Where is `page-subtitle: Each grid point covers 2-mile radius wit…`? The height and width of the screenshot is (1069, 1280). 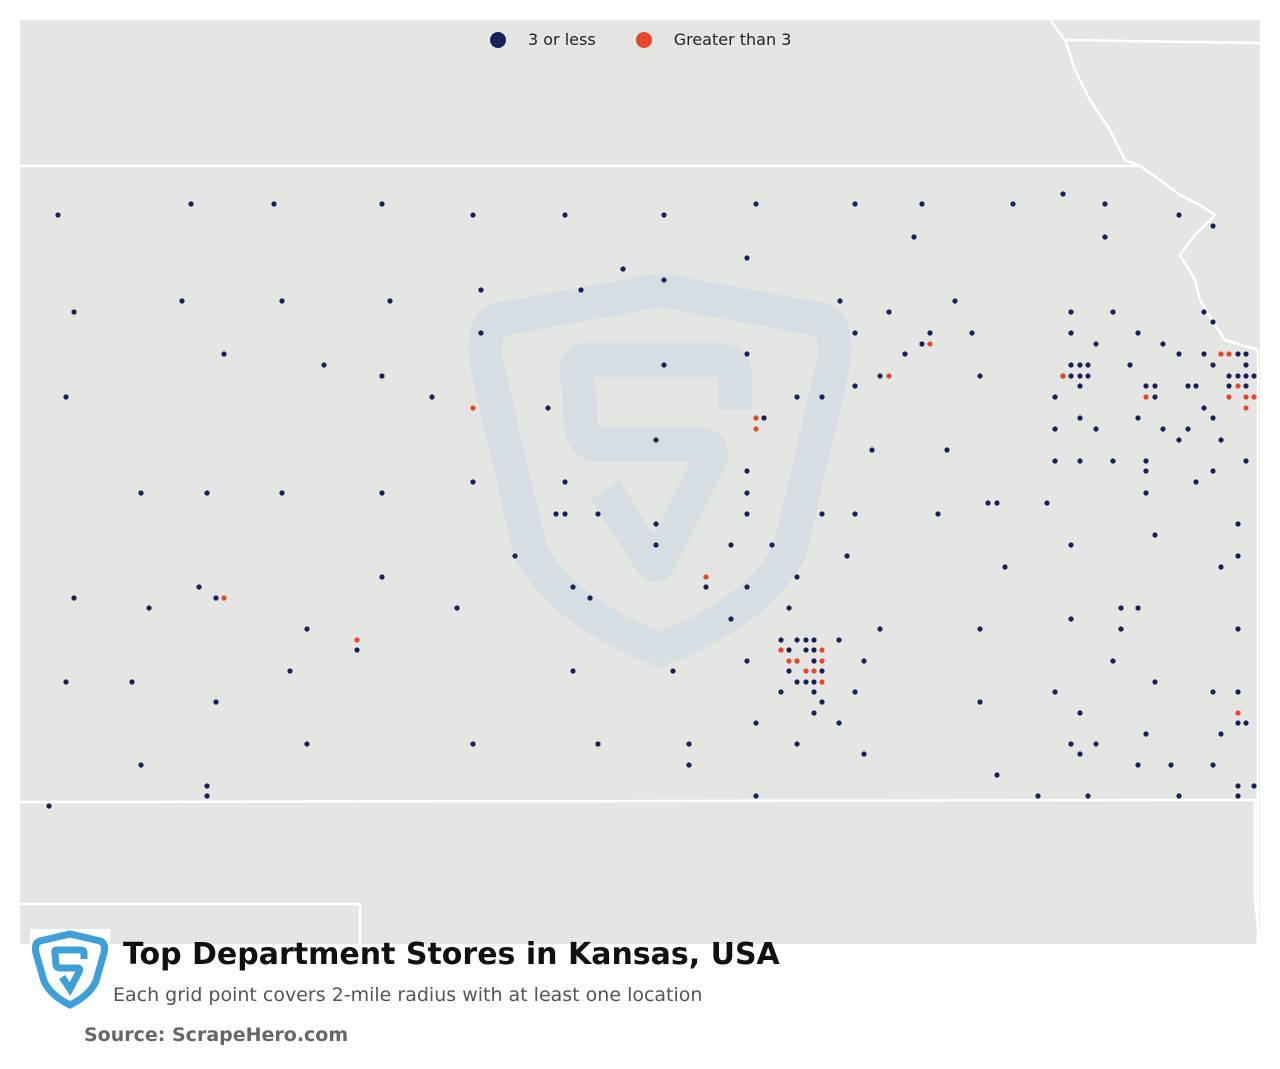
page-subtitle: Each grid point covers 2-mile radius wit… is located at coordinates (408, 995).